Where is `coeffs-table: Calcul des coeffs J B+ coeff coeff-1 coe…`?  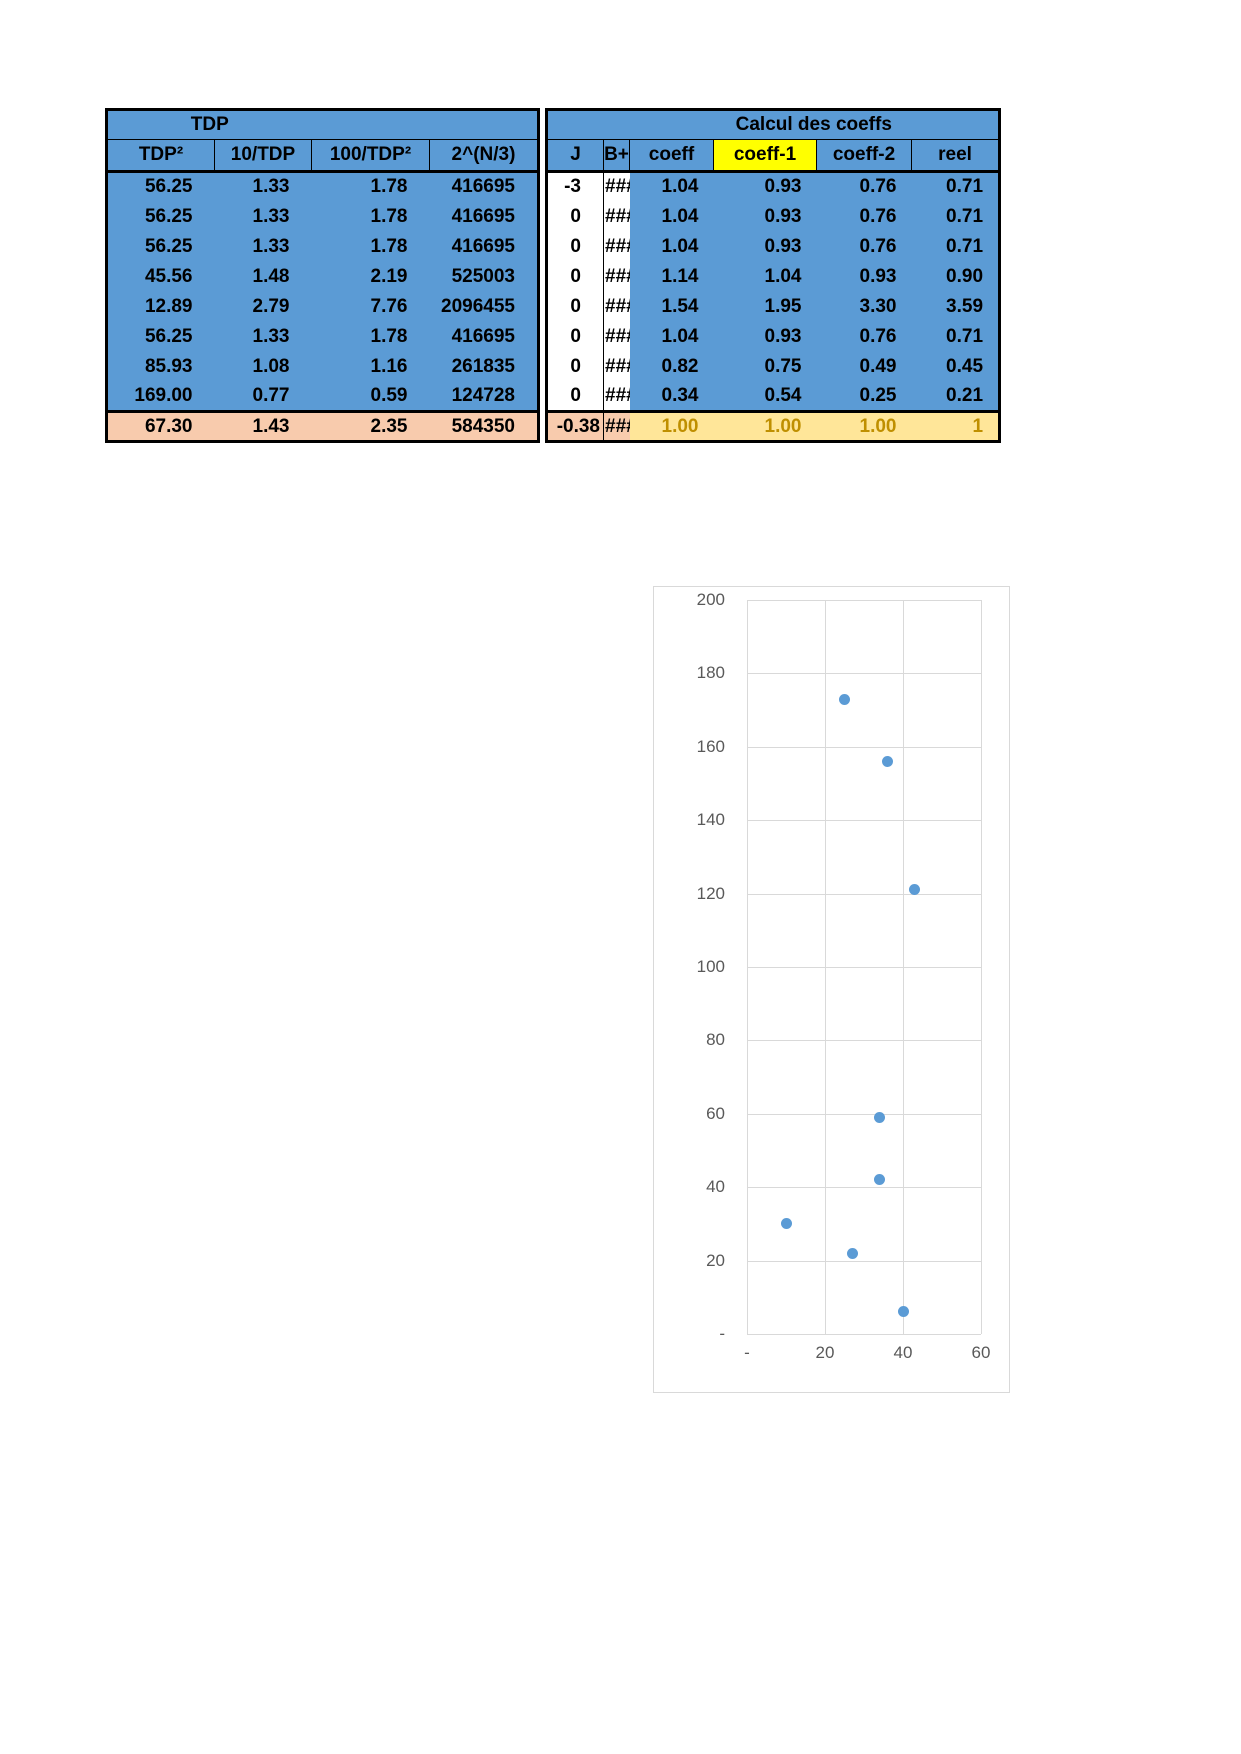 coeffs-table: Calcul des coeffs J B+ coeff coeff-1 coe… is located at coordinates (773, 275).